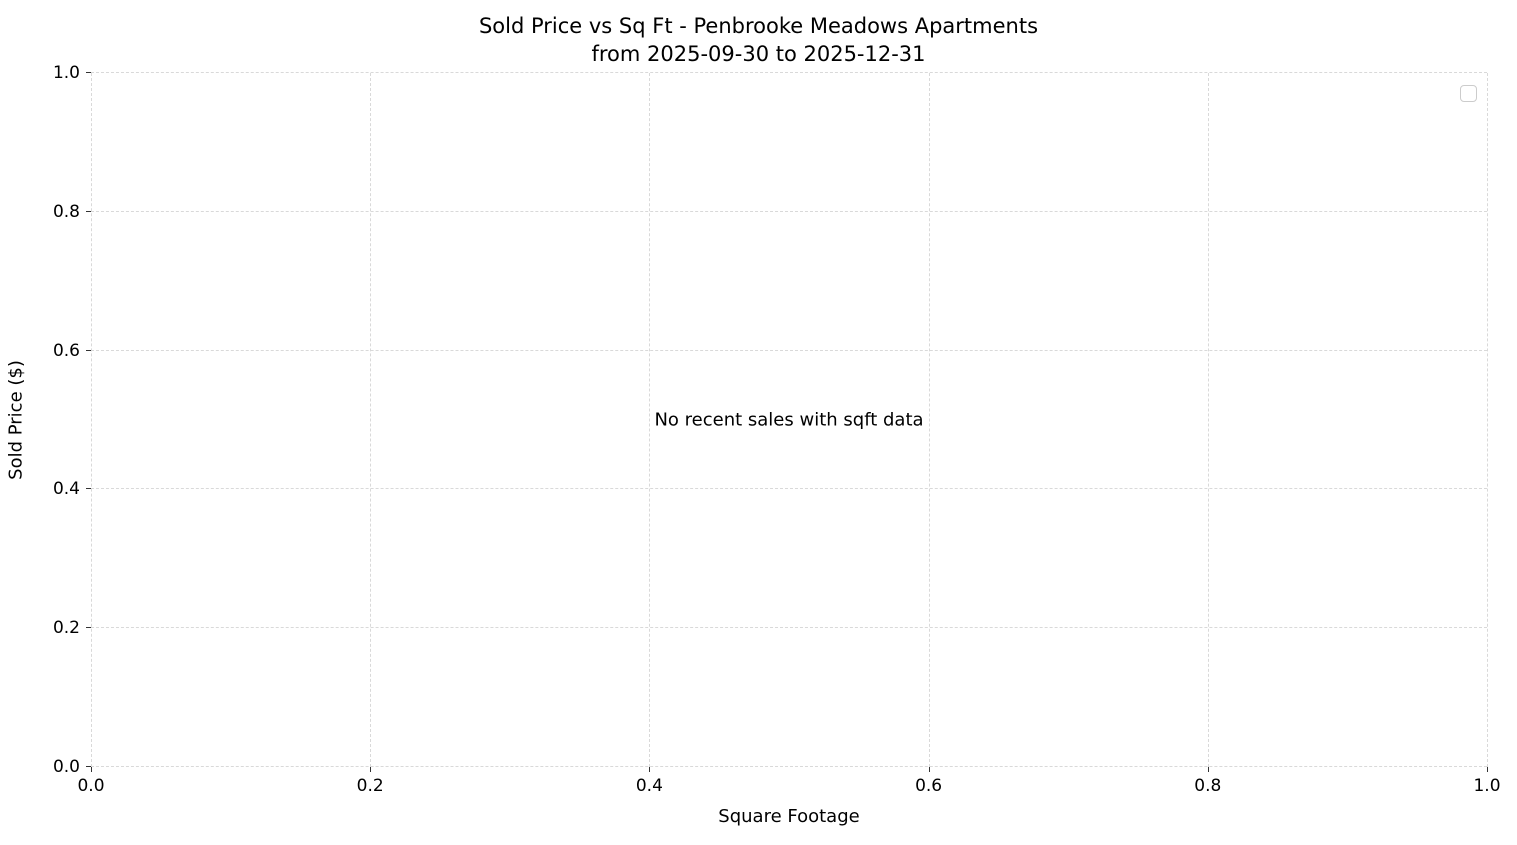 This screenshot has height=845, width=1517. I want to click on x-tick-label: 1.0, so click(1487, 786).